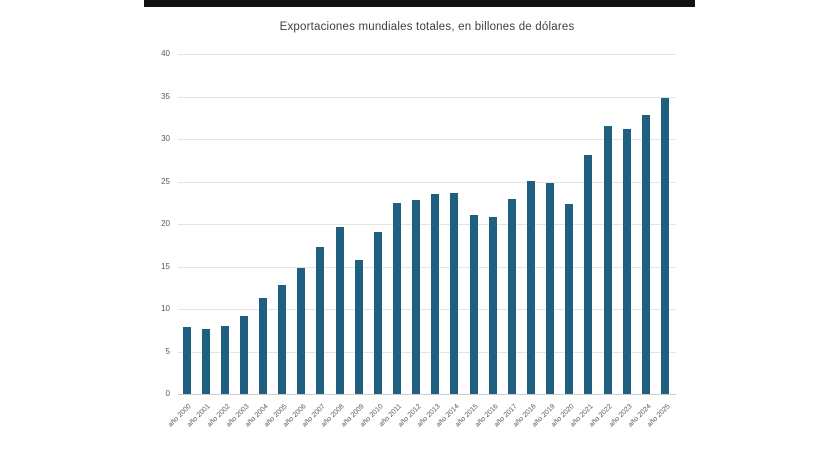 The image size is (819, 460). Describe the element at coordinates (165, 266) in the screenshot. I see `y-tick-label: 15` at that location.